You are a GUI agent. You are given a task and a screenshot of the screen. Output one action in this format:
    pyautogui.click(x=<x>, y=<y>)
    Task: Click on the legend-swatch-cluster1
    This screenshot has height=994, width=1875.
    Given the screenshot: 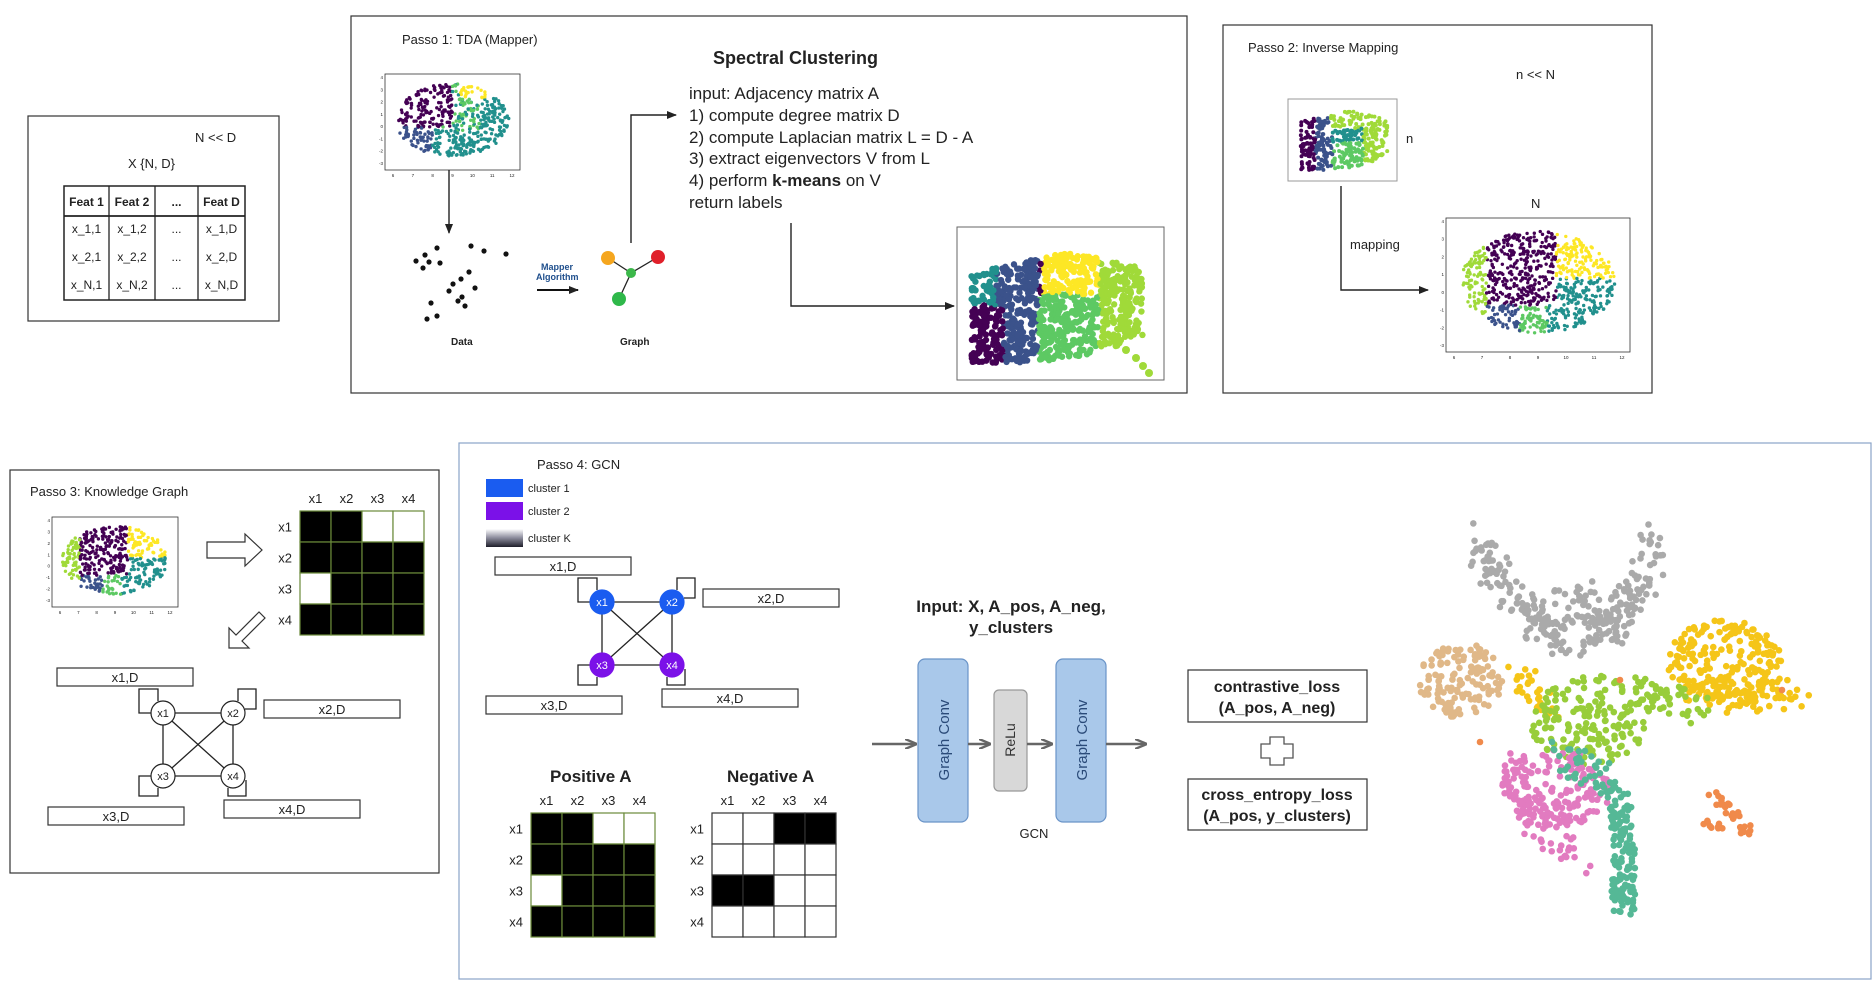 What is the action you would take?
    pyautogui.click(x=504, y=488)
    